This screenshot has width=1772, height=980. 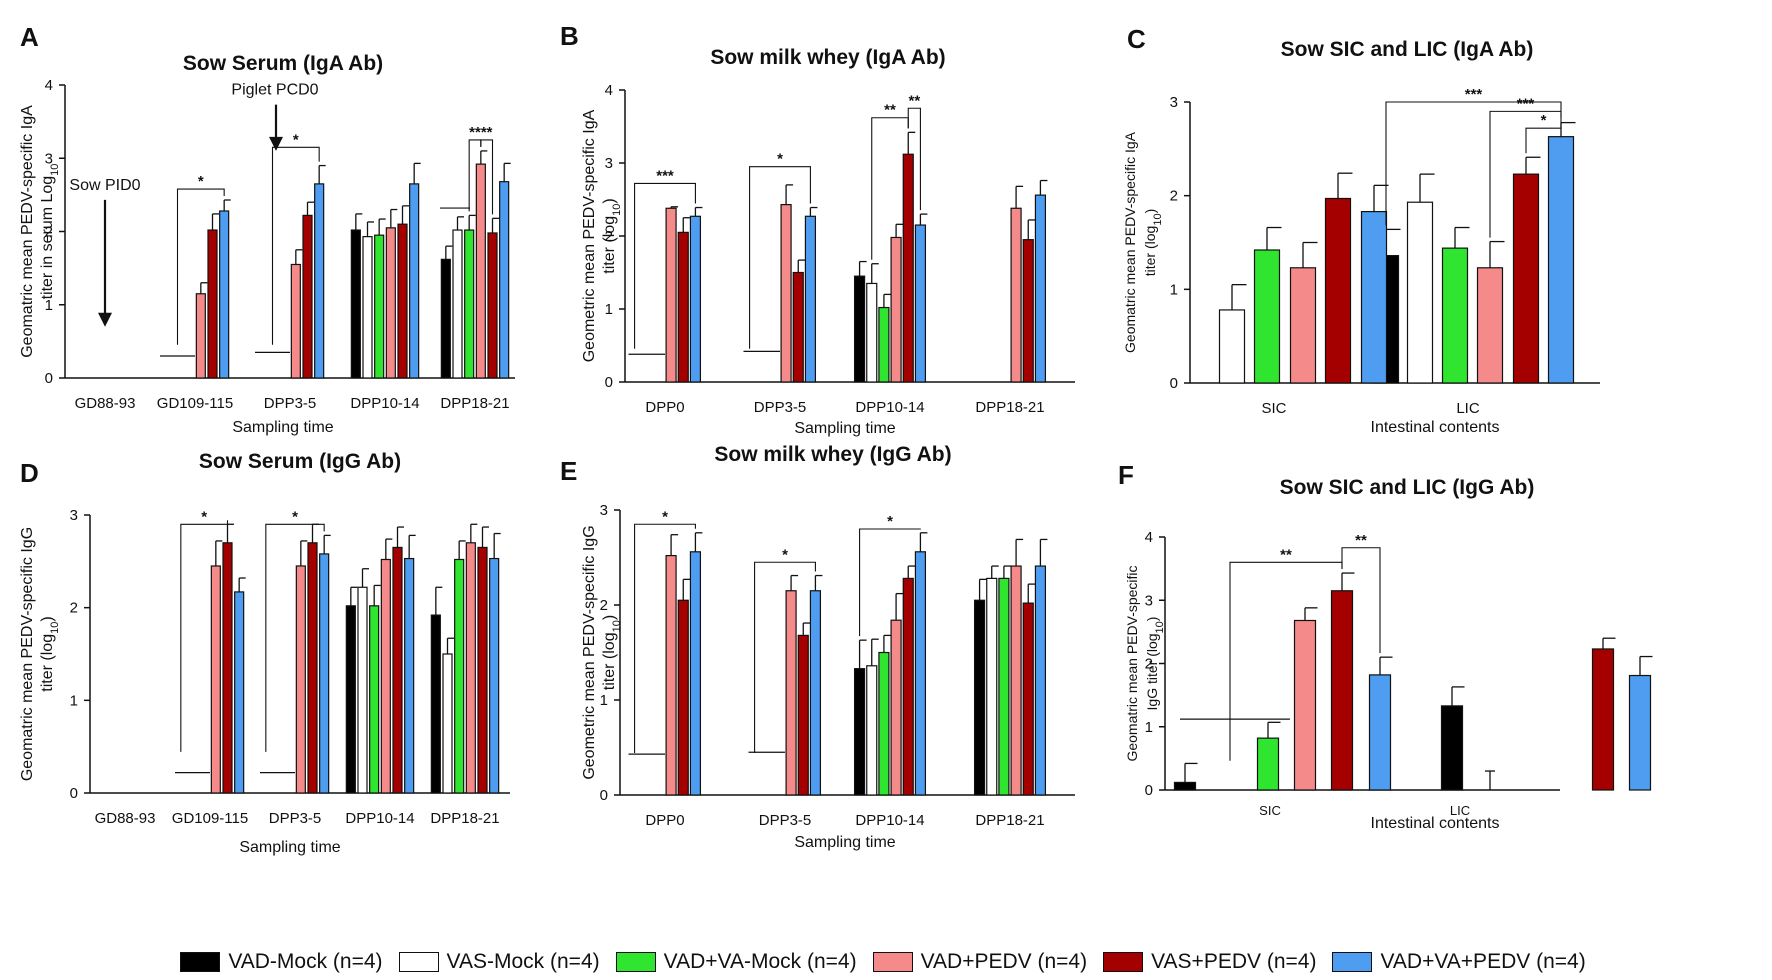 I want to click on x-tick-label: SIC, so click(x=1270, y=810).